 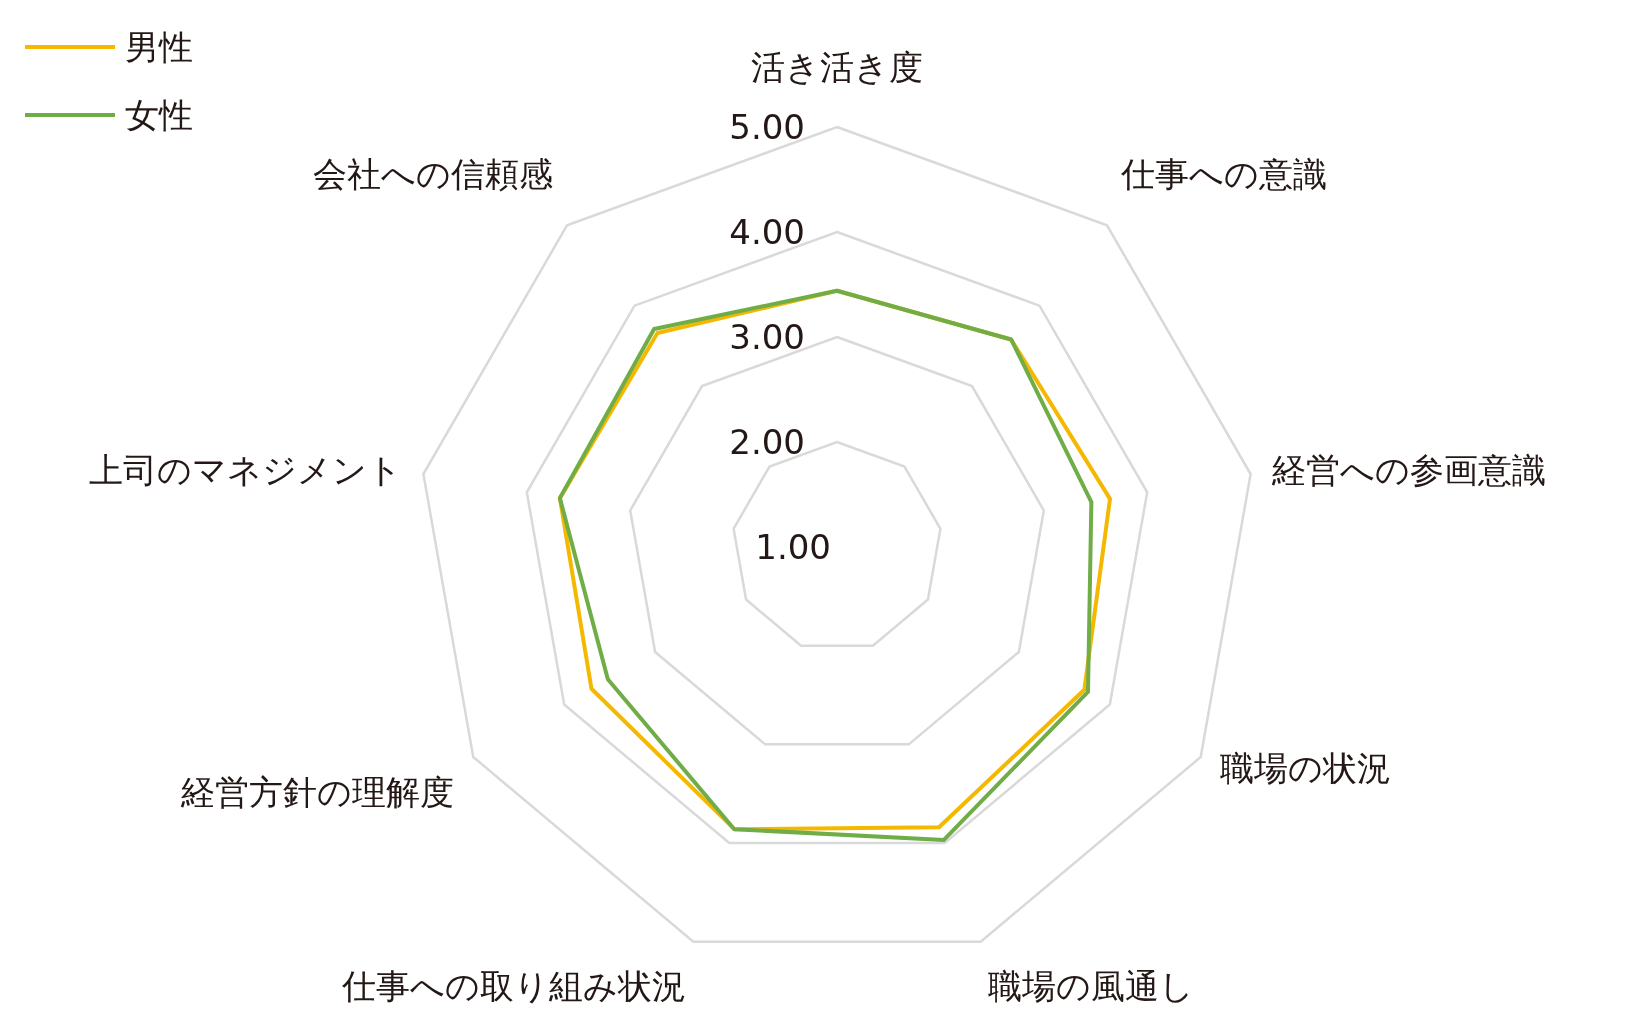 I want to click on y-tick-label: 2.00, so click(x=767, y=442).